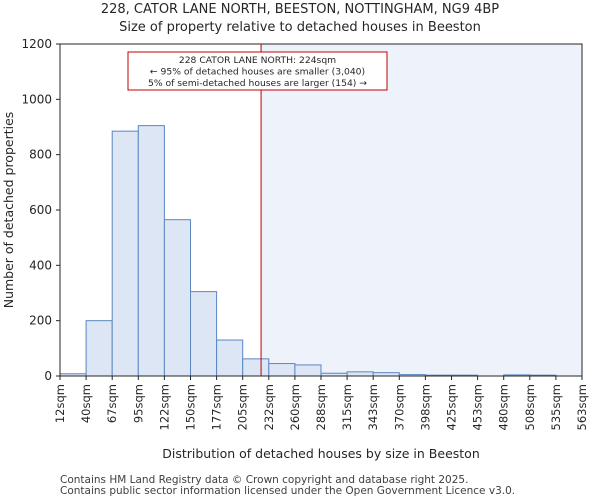  I want to click on y-tick-label: 400, so click(40, 265).